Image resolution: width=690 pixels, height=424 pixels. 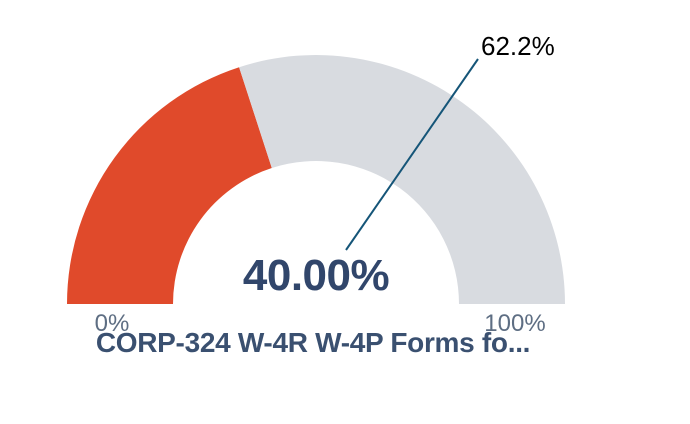 What do you see at coordinates (316, 275) in the screenshot?
I see `gauge-value: 40.00%` at bounding box center [316, 275].